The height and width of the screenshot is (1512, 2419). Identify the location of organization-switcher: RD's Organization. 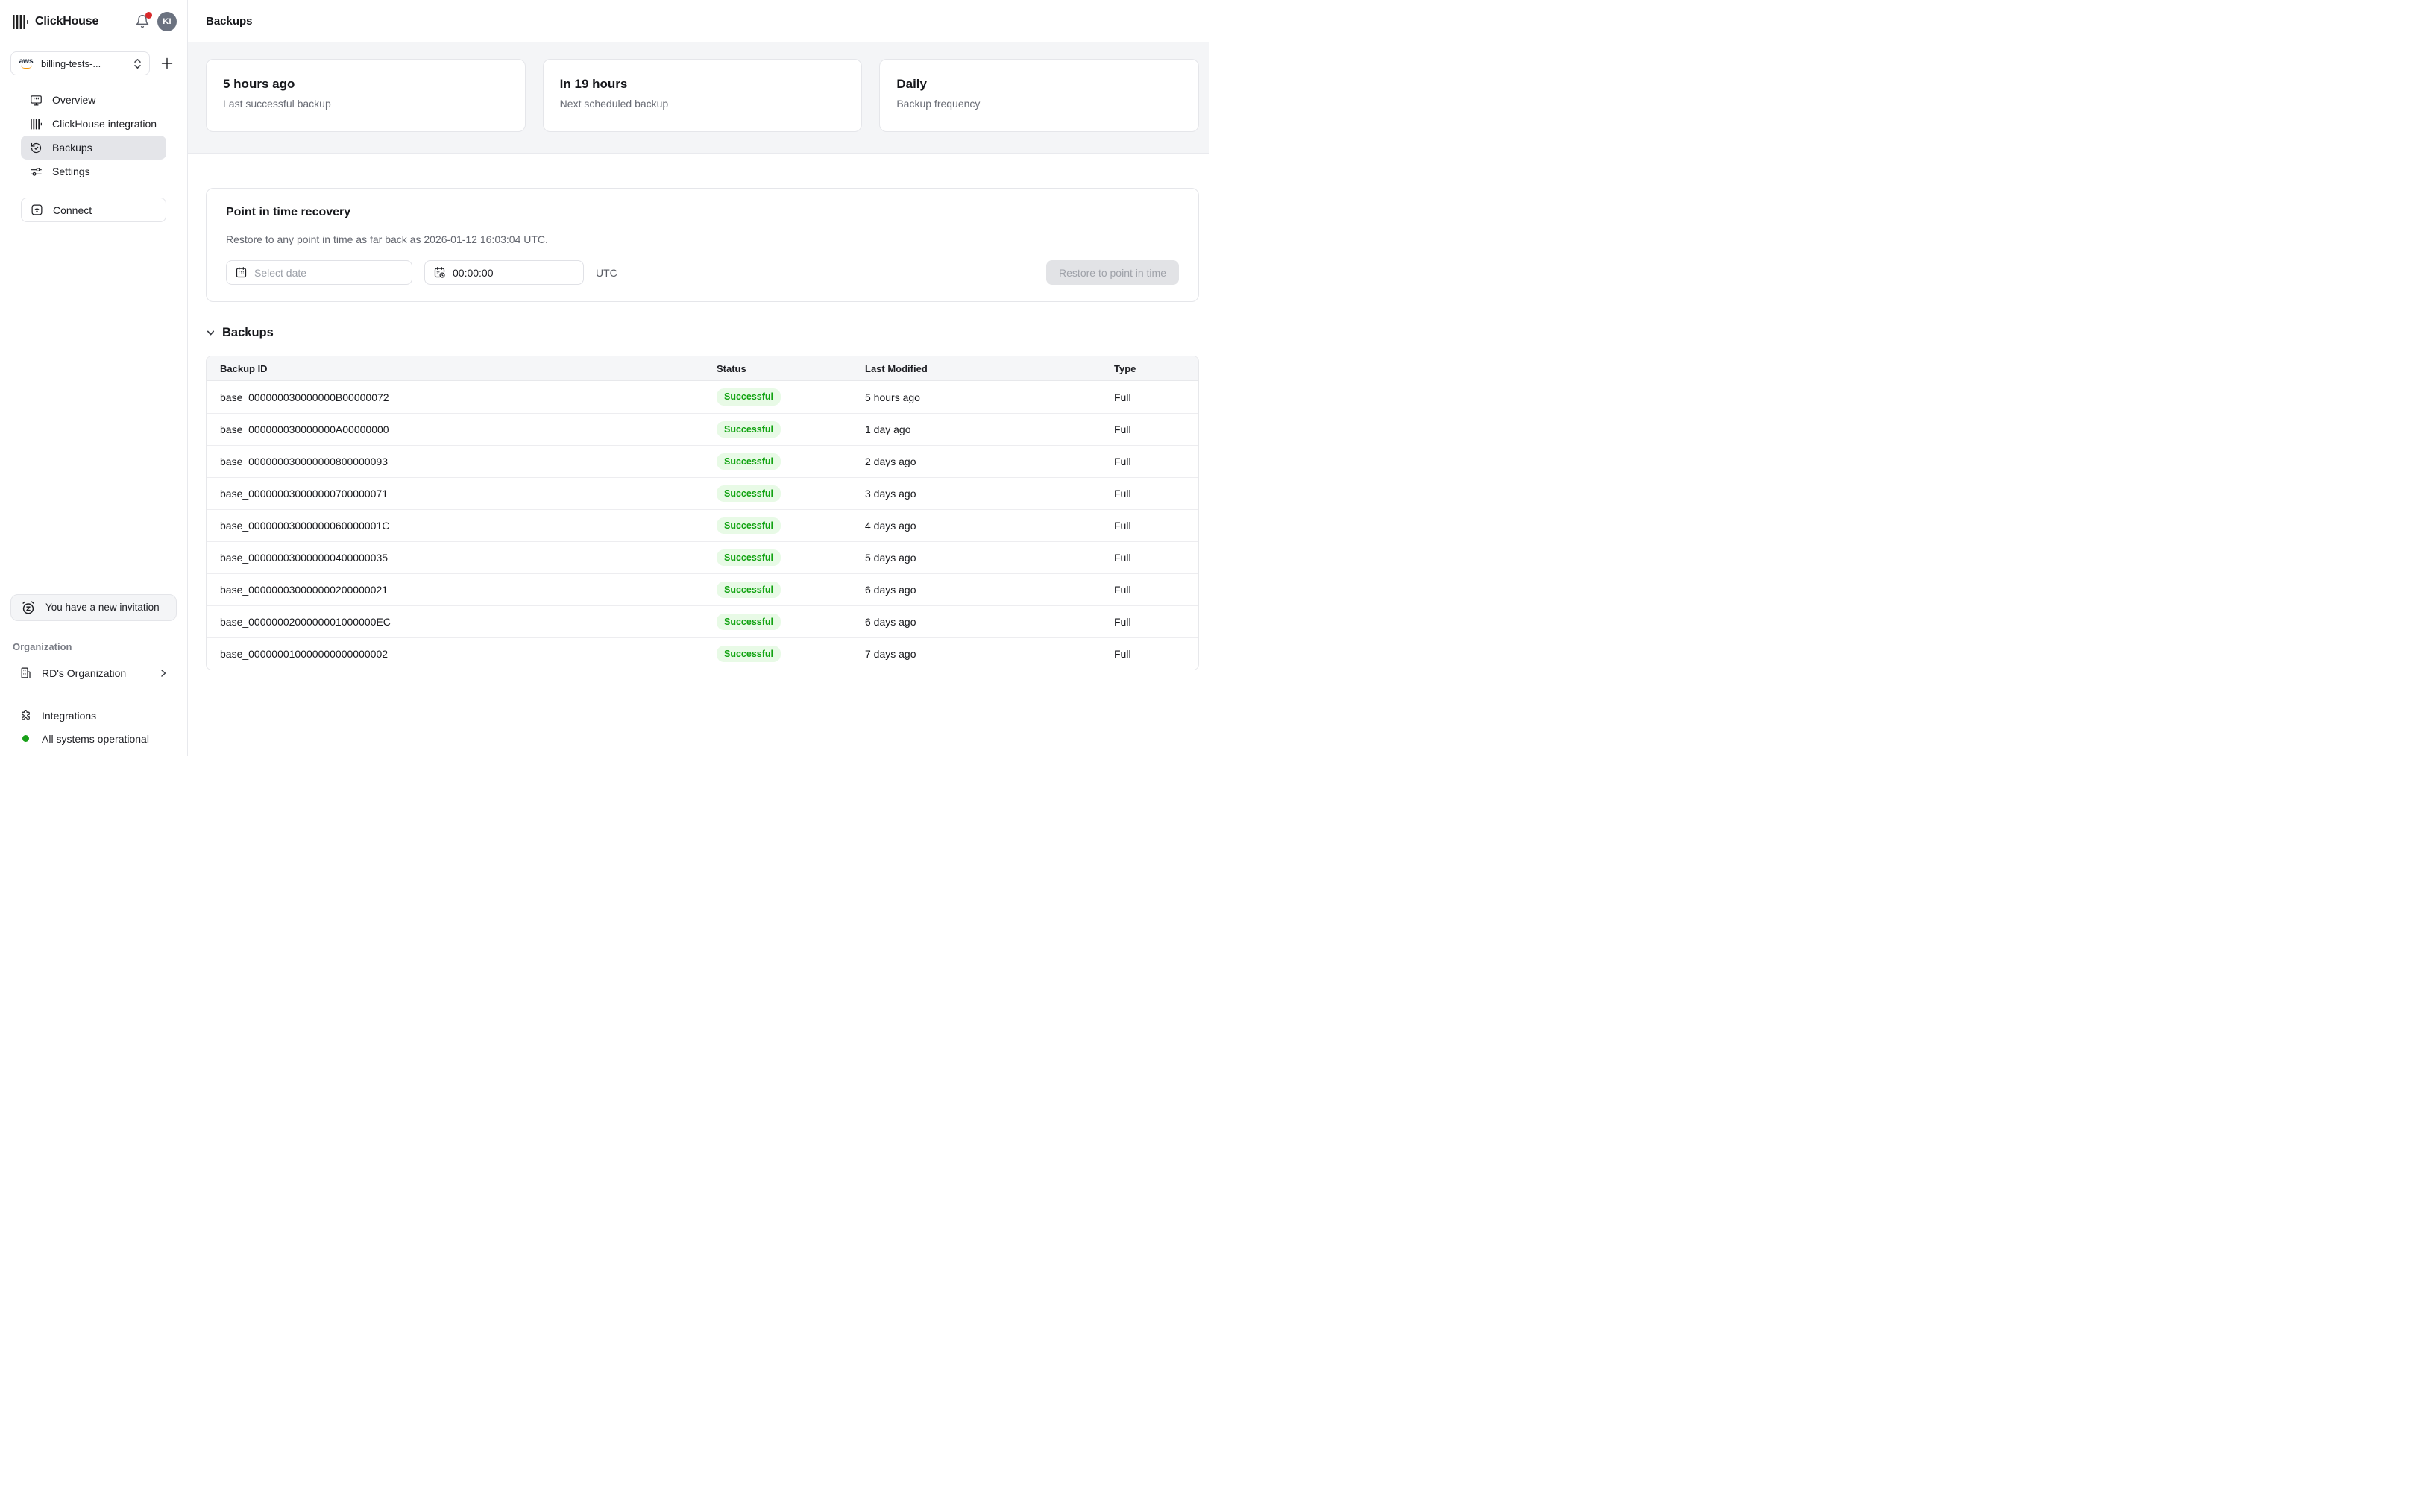
(93, 673).